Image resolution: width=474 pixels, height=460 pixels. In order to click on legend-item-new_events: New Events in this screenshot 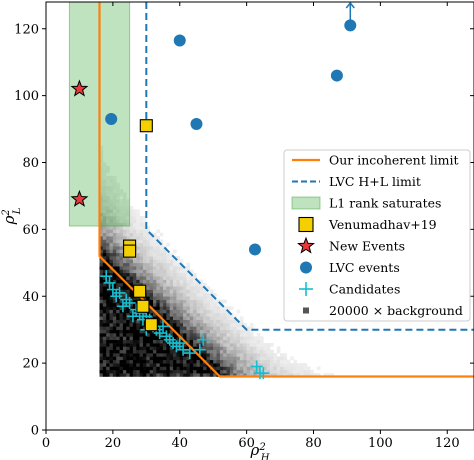, I will do `click(351, 245)`.